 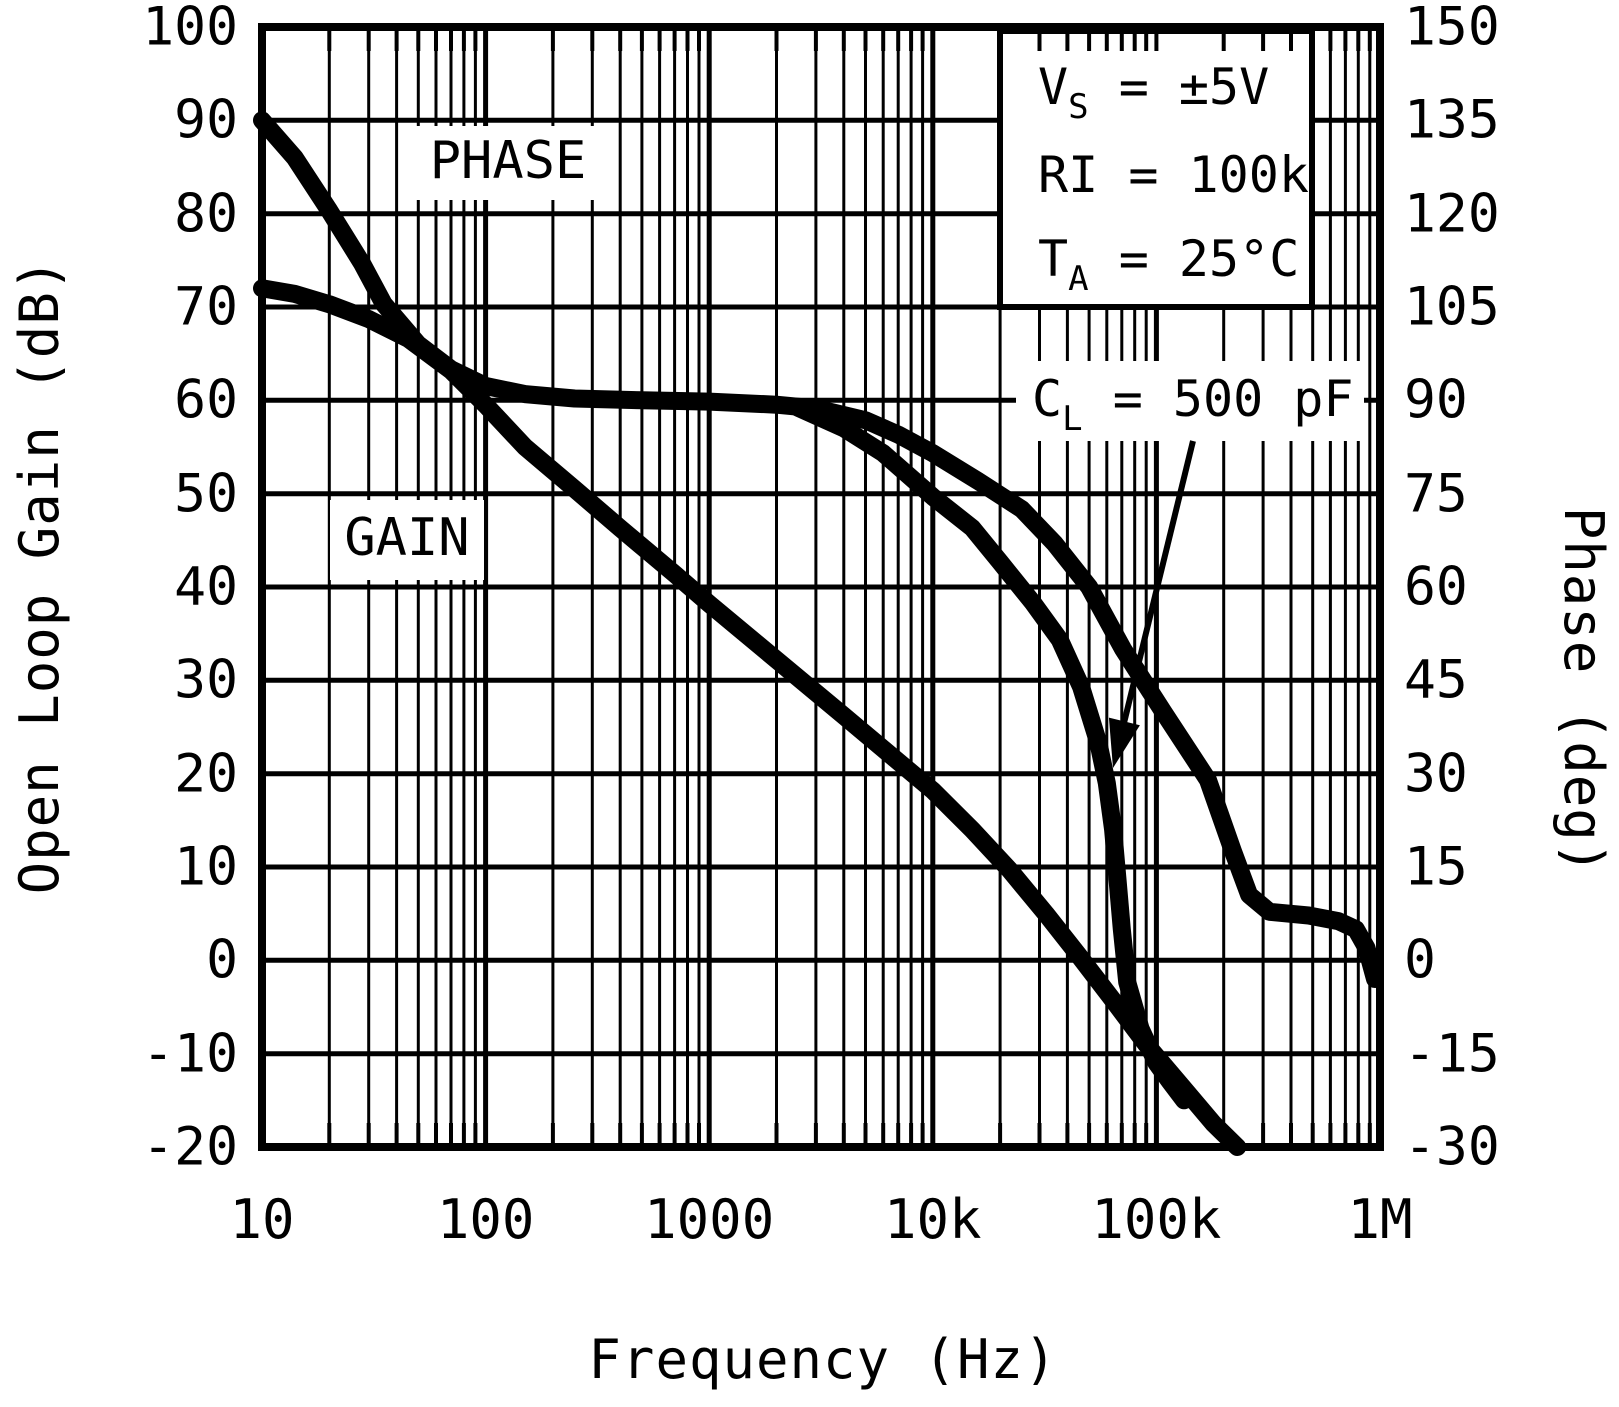 What do you see at coordinates (407, 538) in the screenshot?
I see `gain-curve-label: GAIN` at bounding box center [407, 538].